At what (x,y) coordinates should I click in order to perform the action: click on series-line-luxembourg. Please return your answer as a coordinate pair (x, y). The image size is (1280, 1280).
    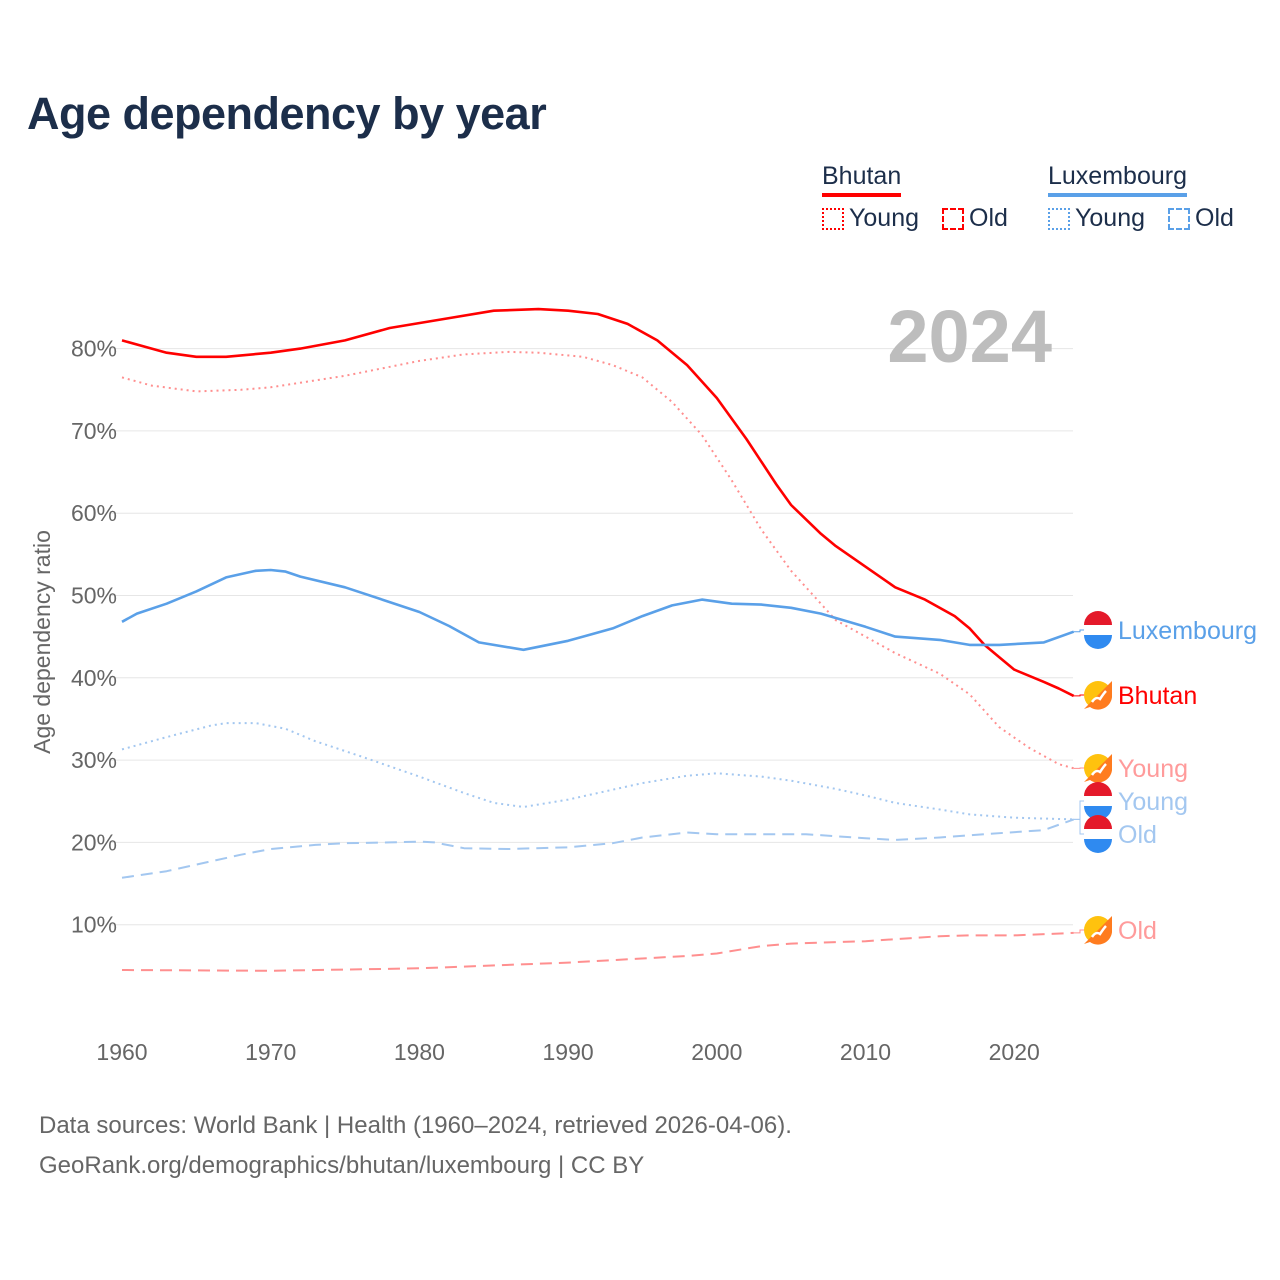
    Looking at the image, I should click on (598, 610).